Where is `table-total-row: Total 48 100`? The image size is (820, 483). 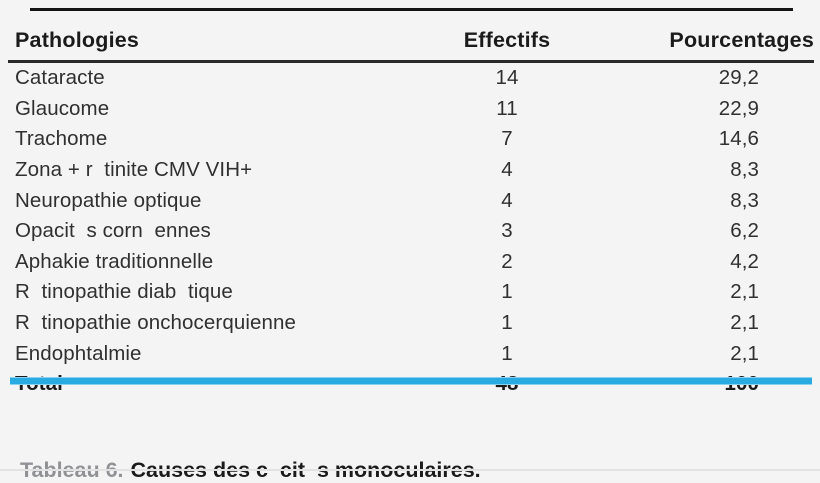 table-total-row: Total 48 100 is located at coordinates (411, 384).